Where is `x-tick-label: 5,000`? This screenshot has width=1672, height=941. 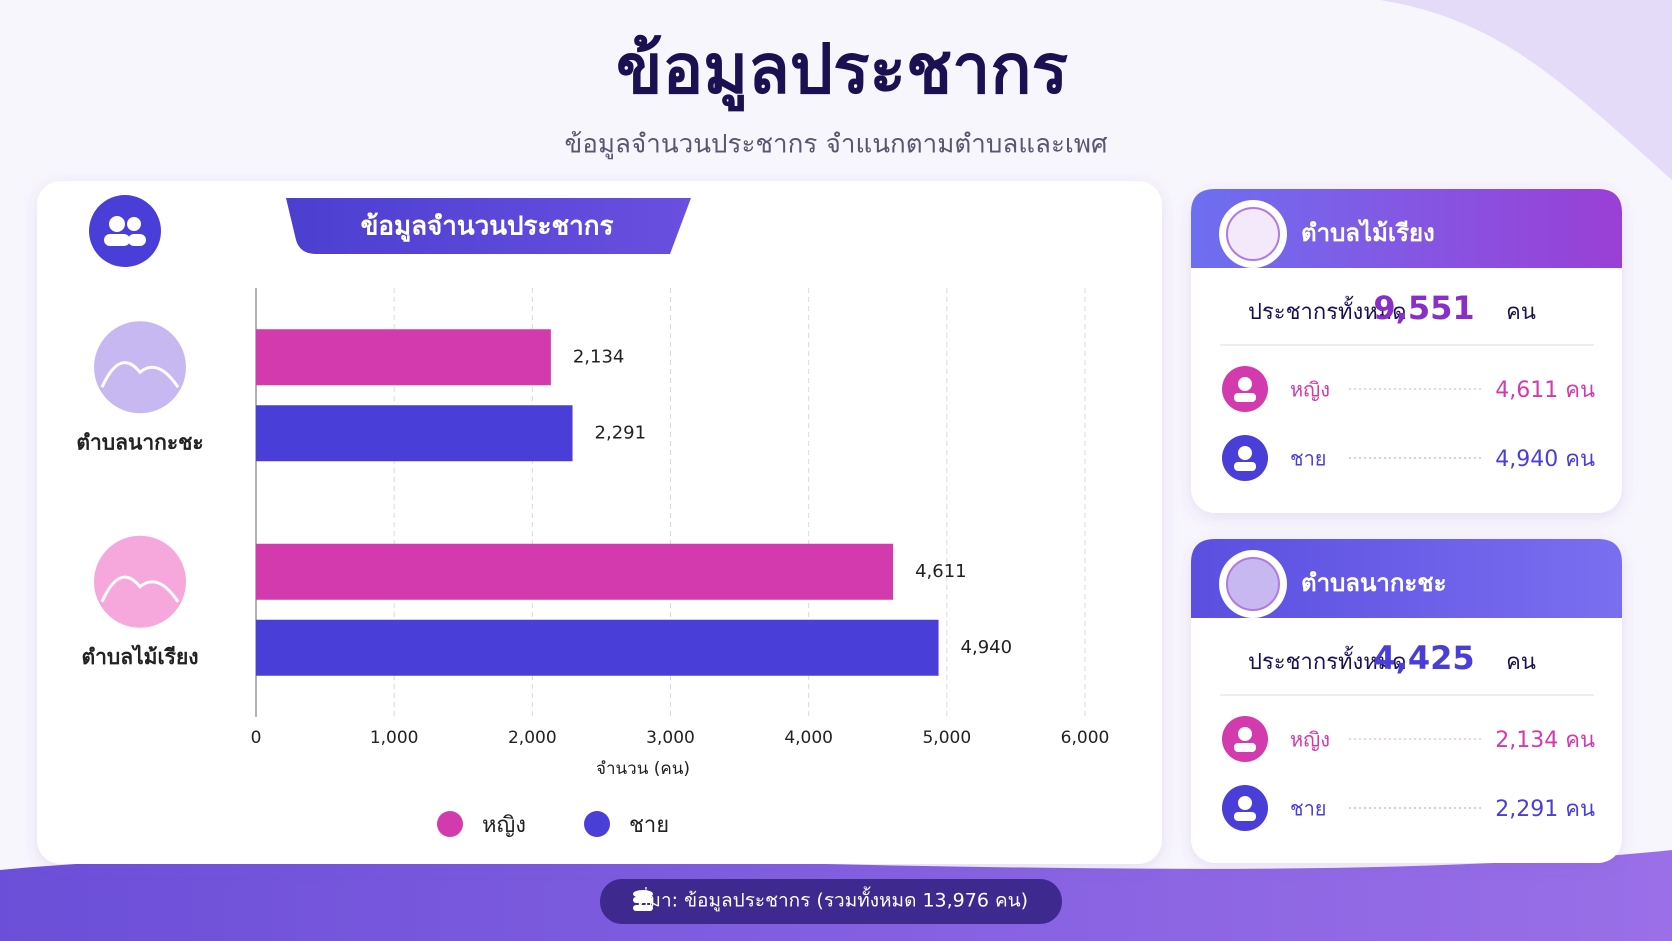 x-tick-label: 5,000 is located at coordinates (946, 738).